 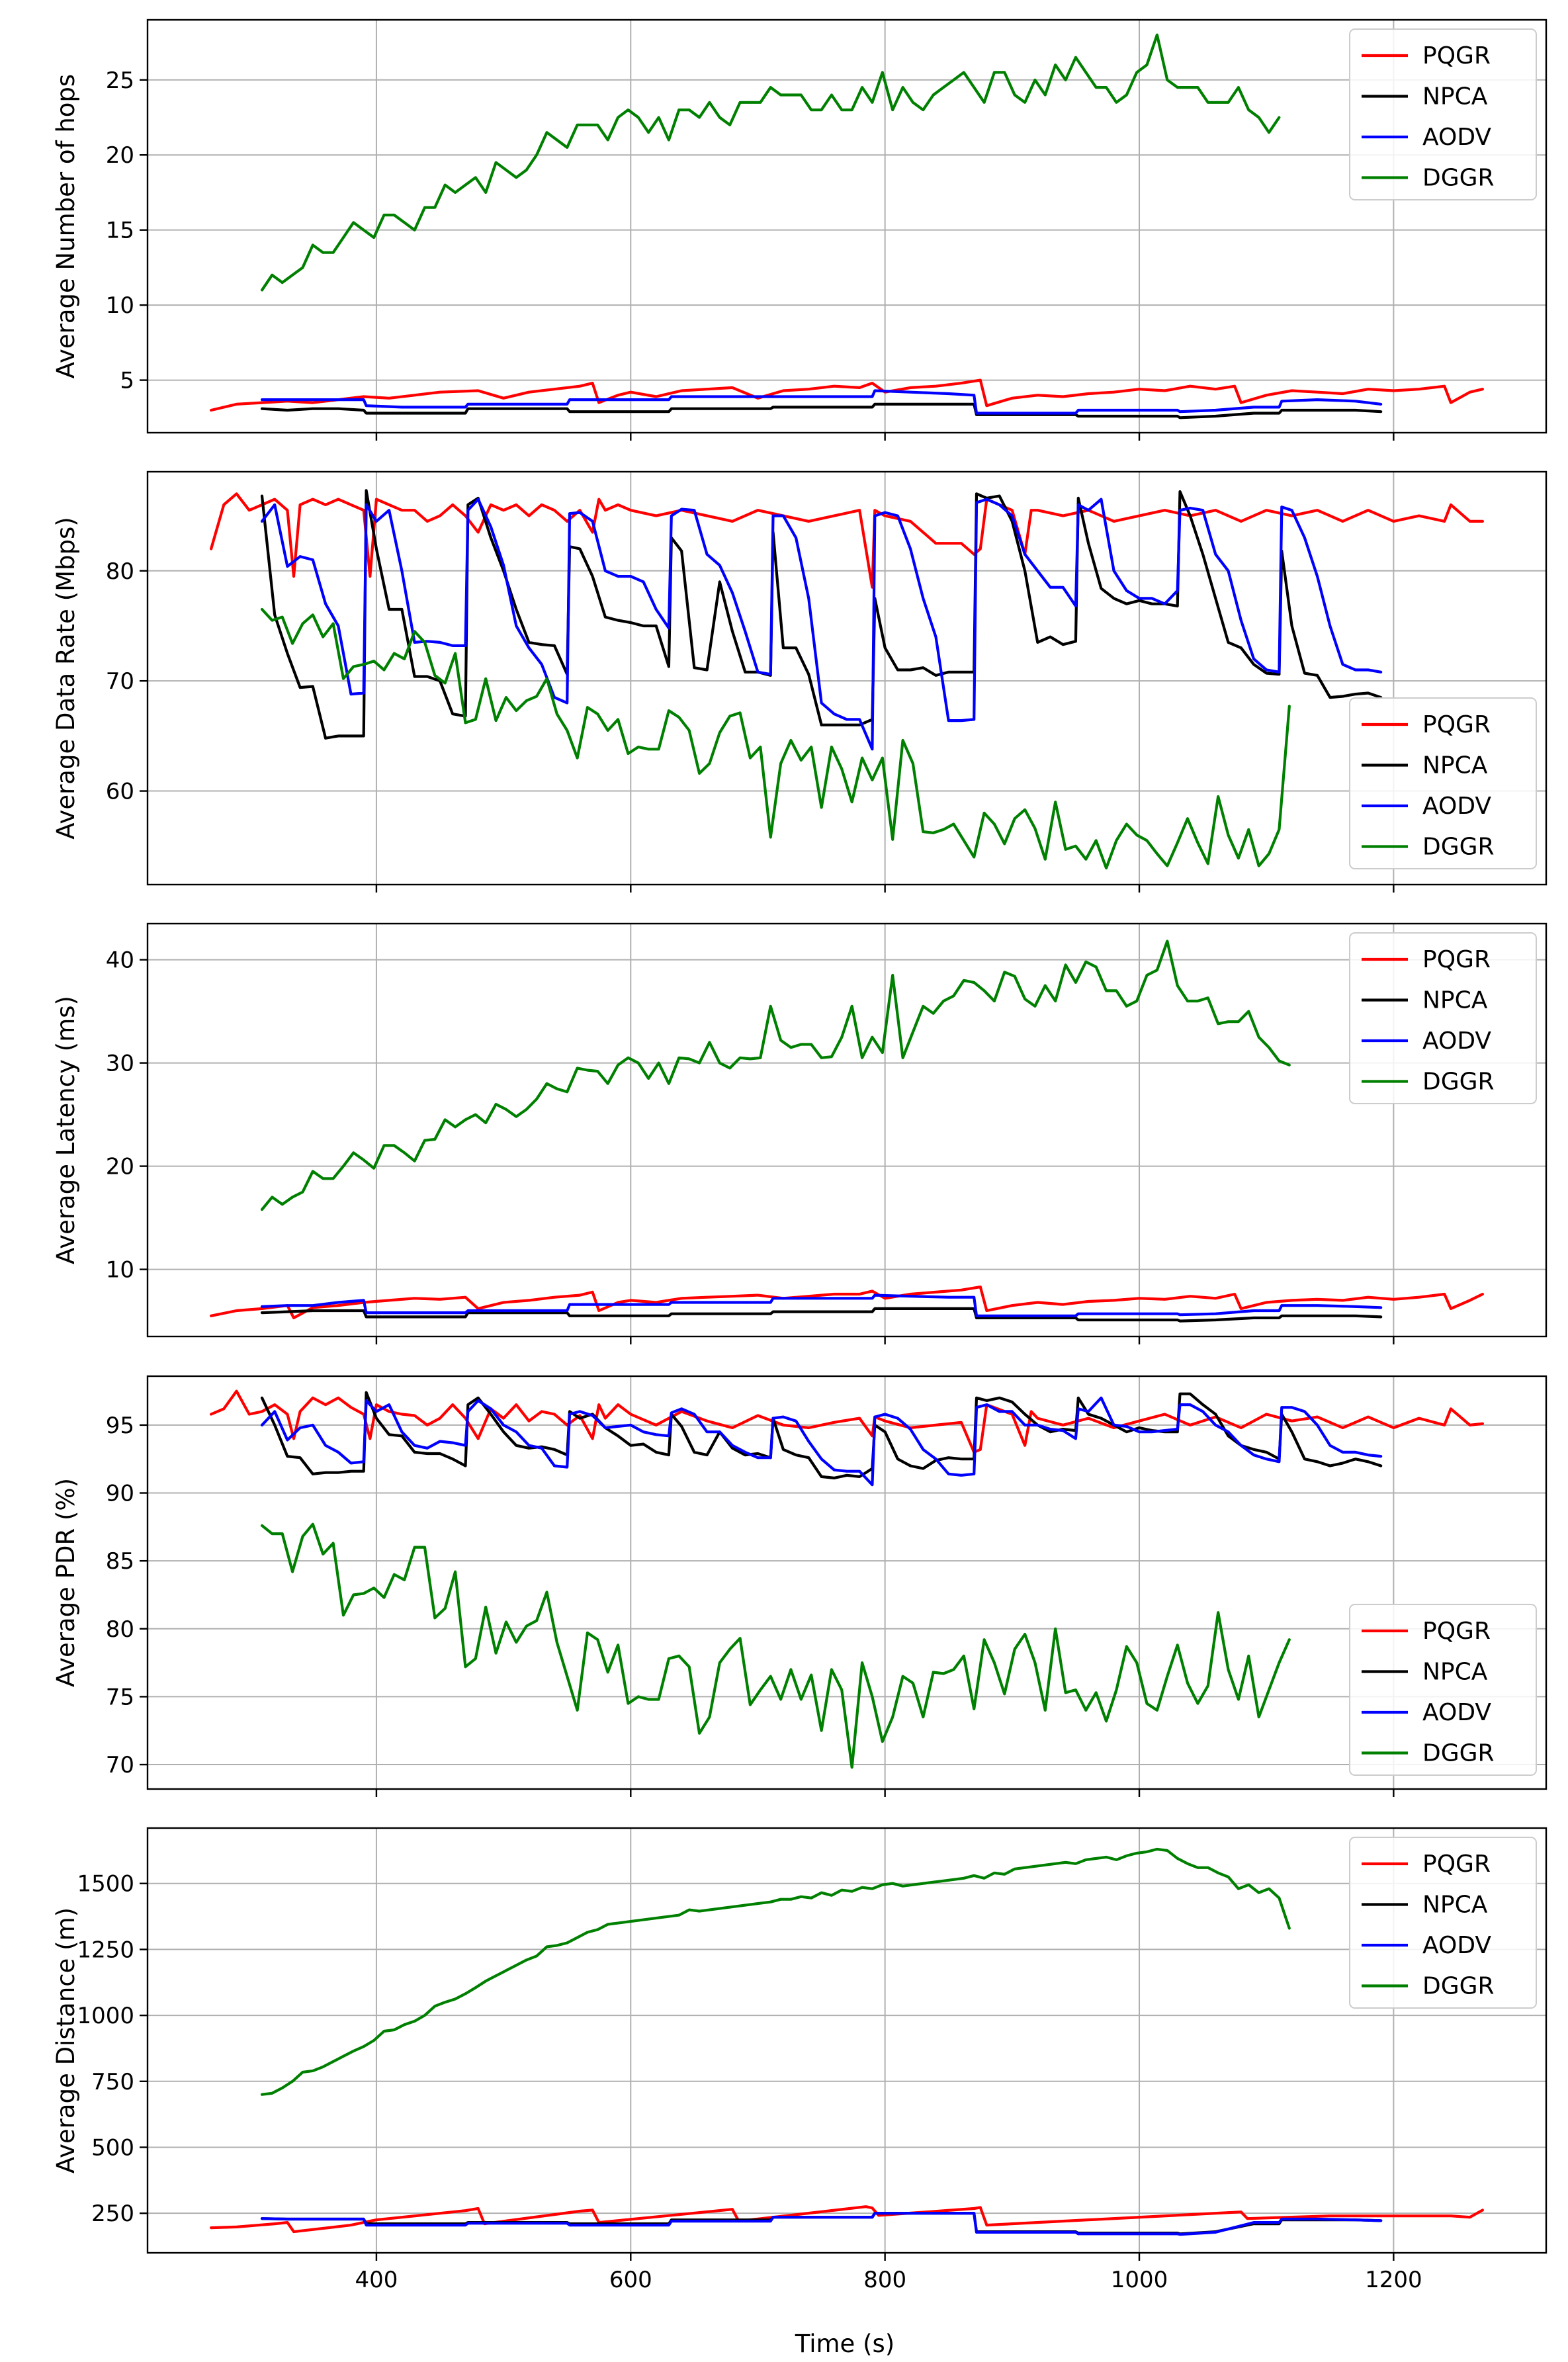 What do you see at coordinates (120, 80) in the screenshot?
I see `y-tick-label: 25` at bounding box center [120, 80].